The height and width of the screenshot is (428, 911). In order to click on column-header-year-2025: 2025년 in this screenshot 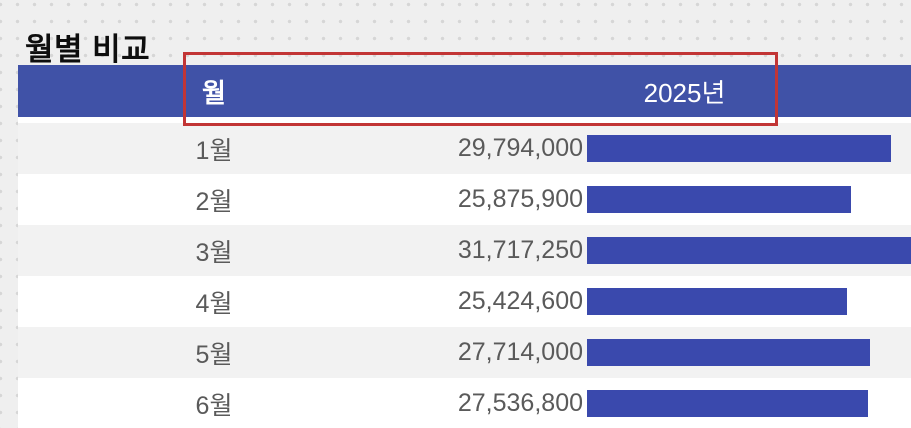, I will do `click(684, 92)`.